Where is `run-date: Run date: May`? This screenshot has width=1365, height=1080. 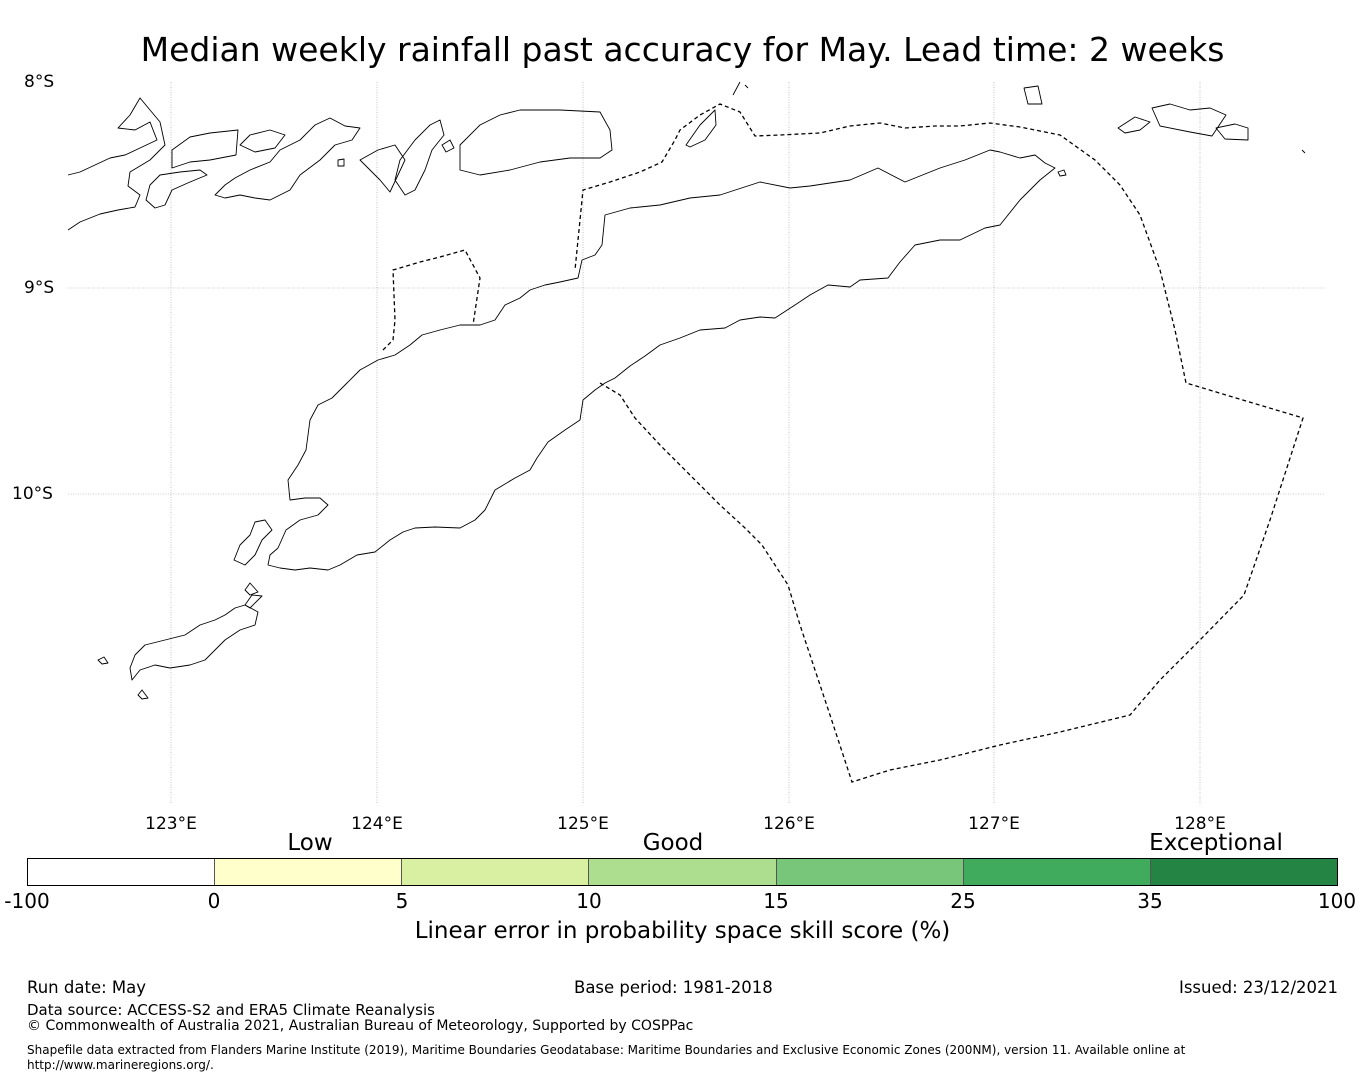
run-date: Run date: May is located at coordinates (87, 987).